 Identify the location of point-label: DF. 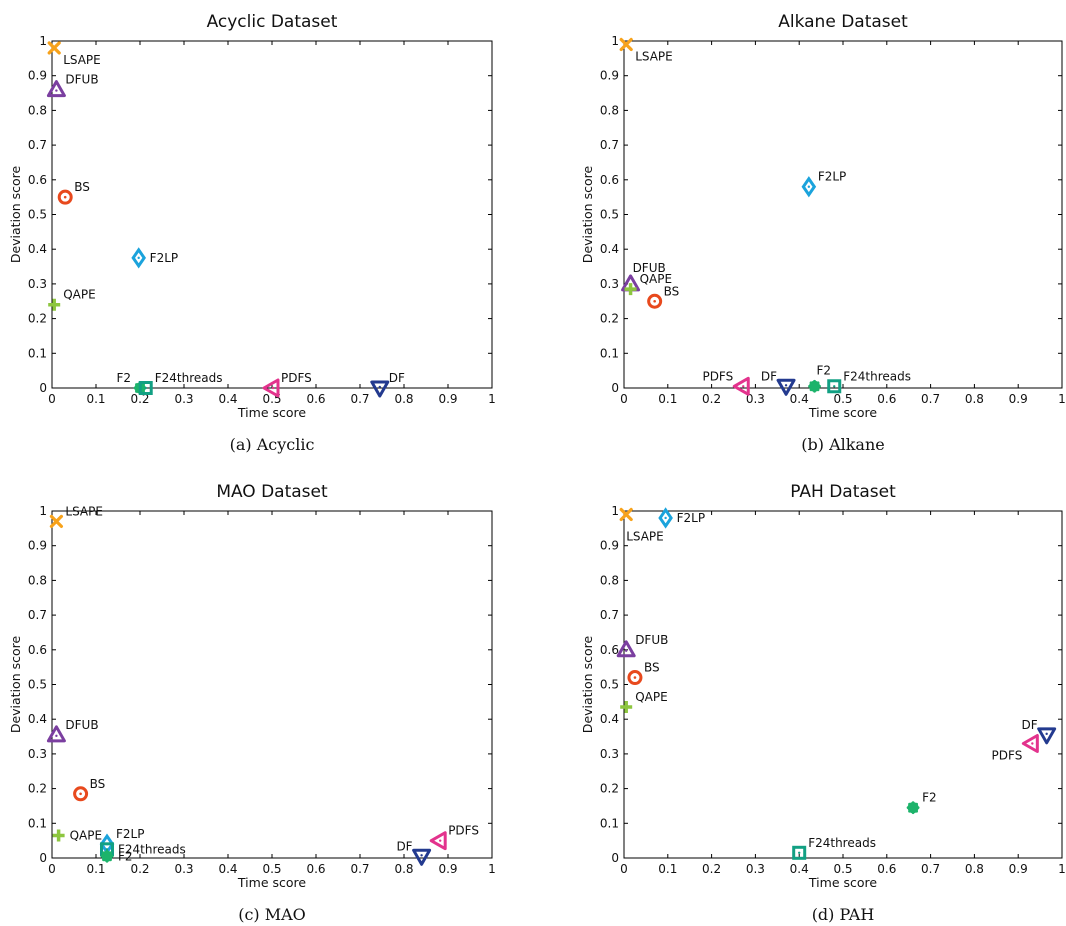
(404, 846).